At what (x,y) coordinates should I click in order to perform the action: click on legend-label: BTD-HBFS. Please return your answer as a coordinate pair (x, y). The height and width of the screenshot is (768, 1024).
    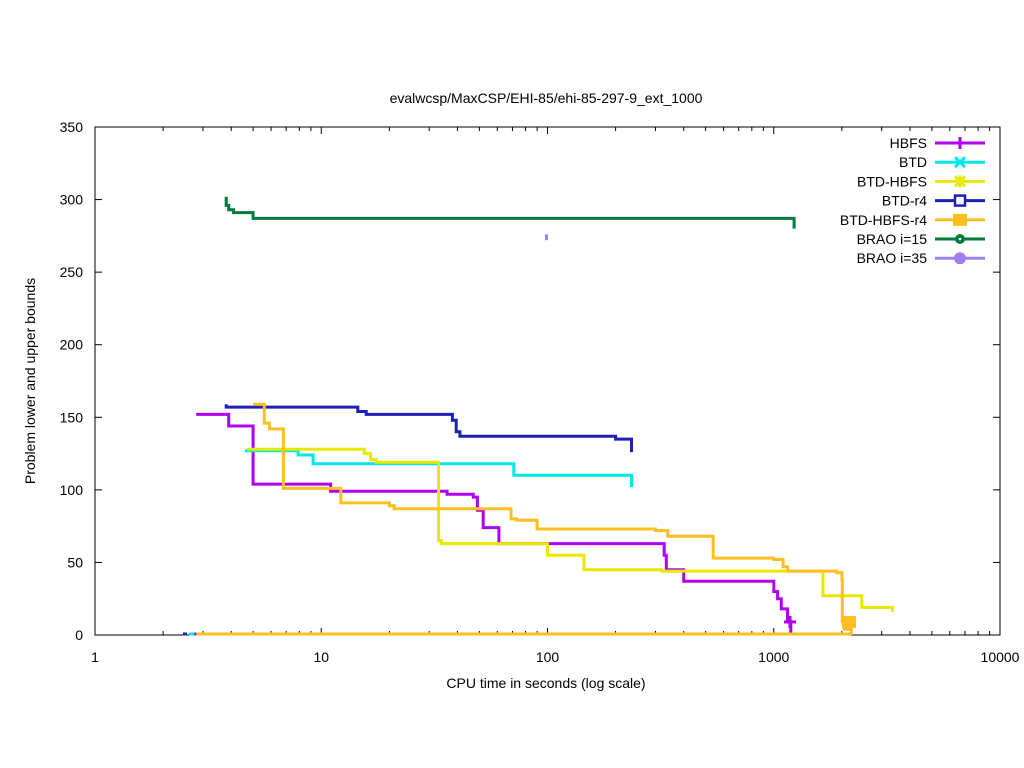
    Looking at the image, I should click on (892, 181).